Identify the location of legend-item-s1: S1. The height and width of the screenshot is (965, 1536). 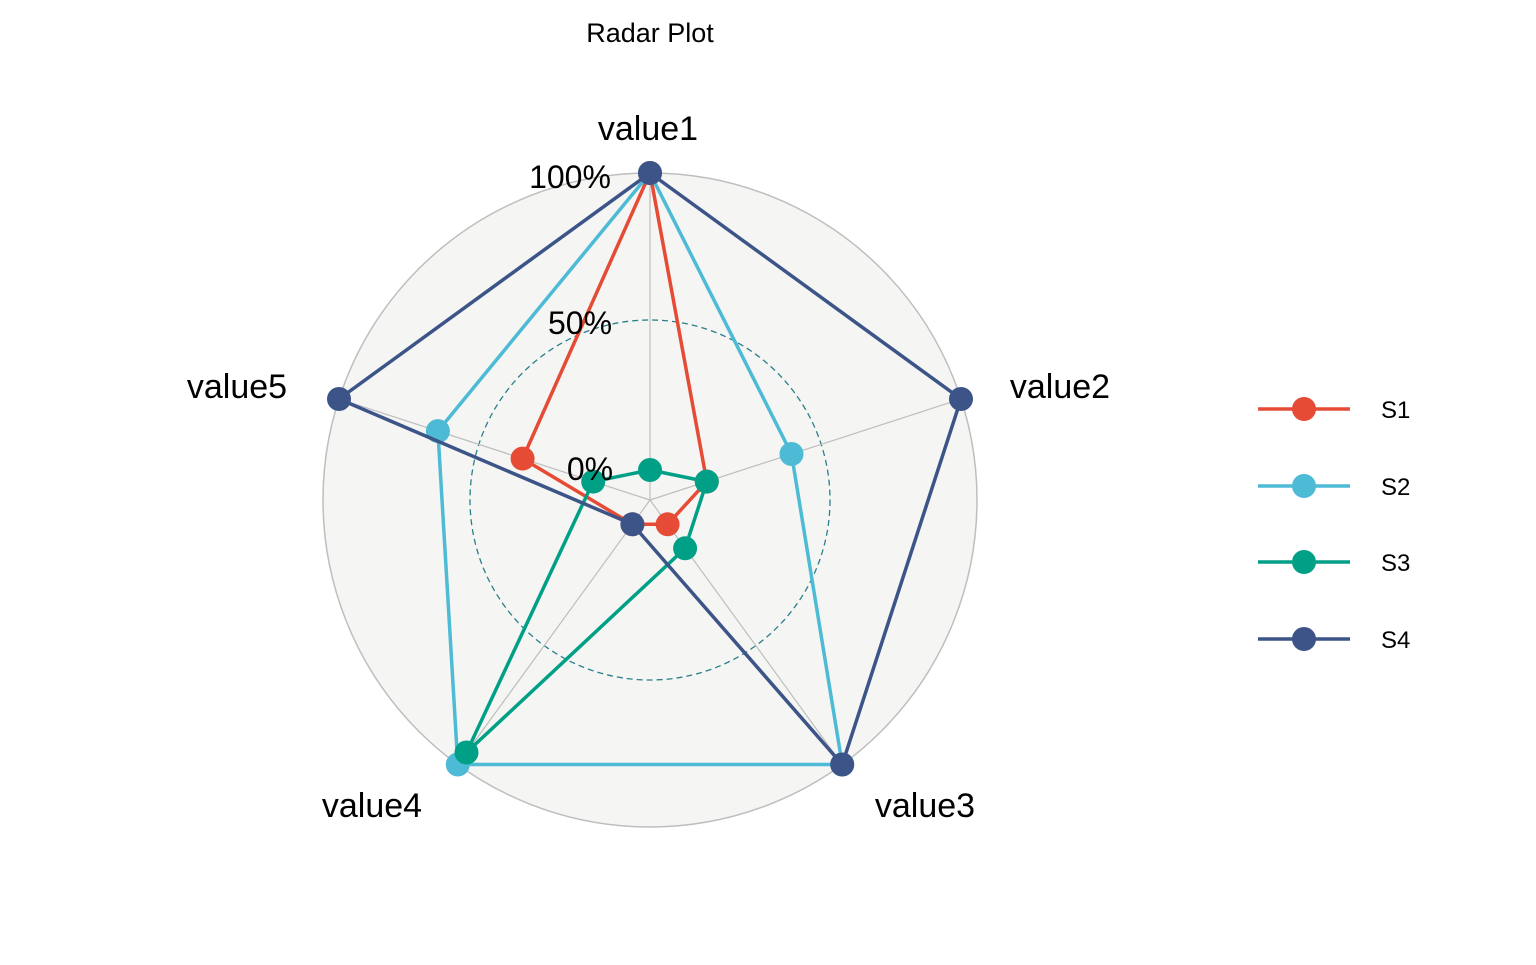
(1334, 410).